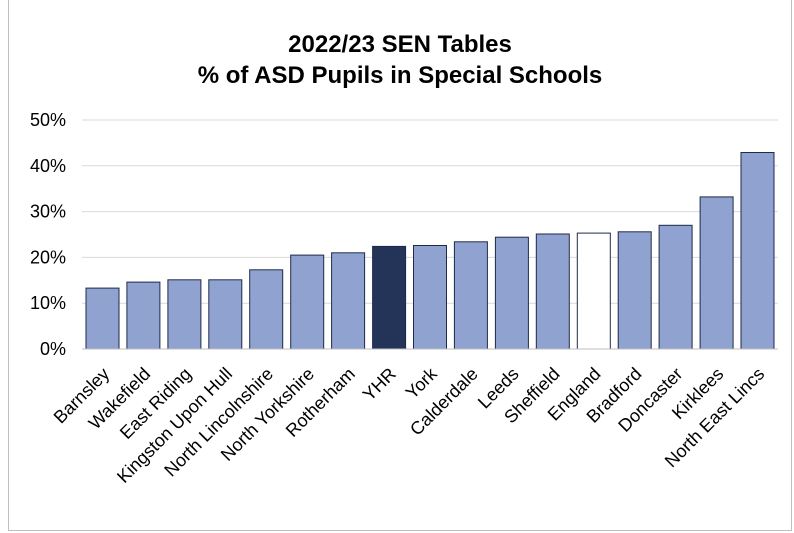 The image size is (794, 533). I want to click on chart-subtitle: % of ASD Pupils in Special Schools, so click(400, 75).